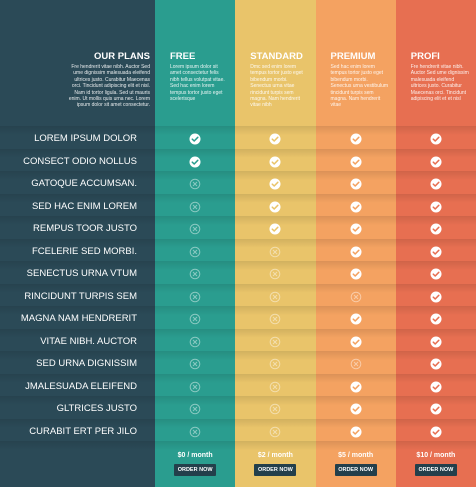 The height and width of the screenshot is (500, 476). Describe the element at coordinates (275, 455) in the screenshot. I see `plan-price: $2 / month` at that location.